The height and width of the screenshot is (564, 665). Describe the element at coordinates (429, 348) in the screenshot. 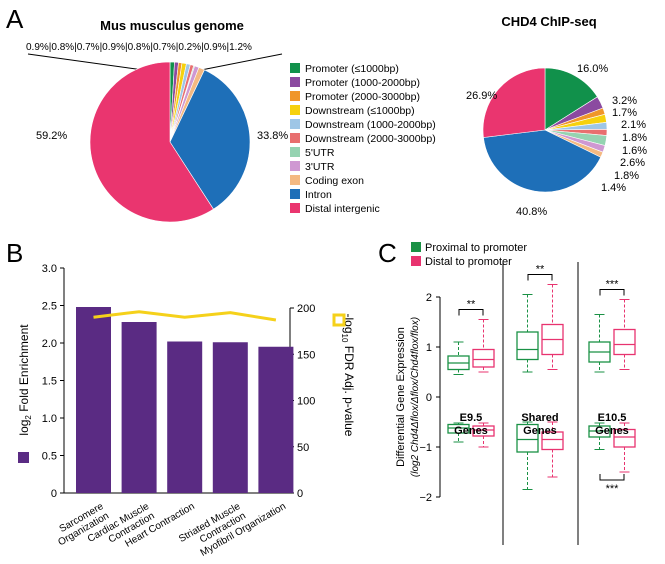

I see `box-y-tick-label: 1` at that location.